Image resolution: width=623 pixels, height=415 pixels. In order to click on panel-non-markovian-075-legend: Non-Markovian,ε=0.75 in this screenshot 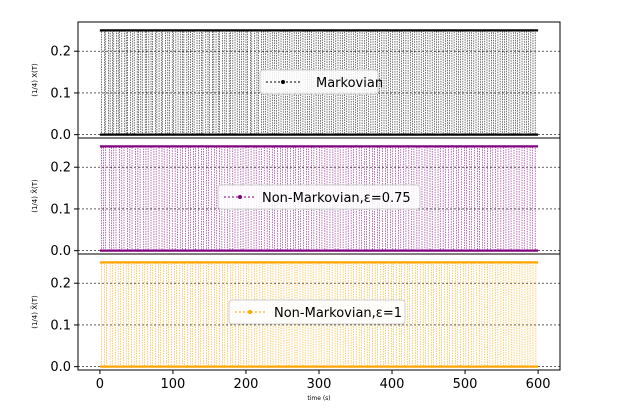, I will do `click(319, 197)`.